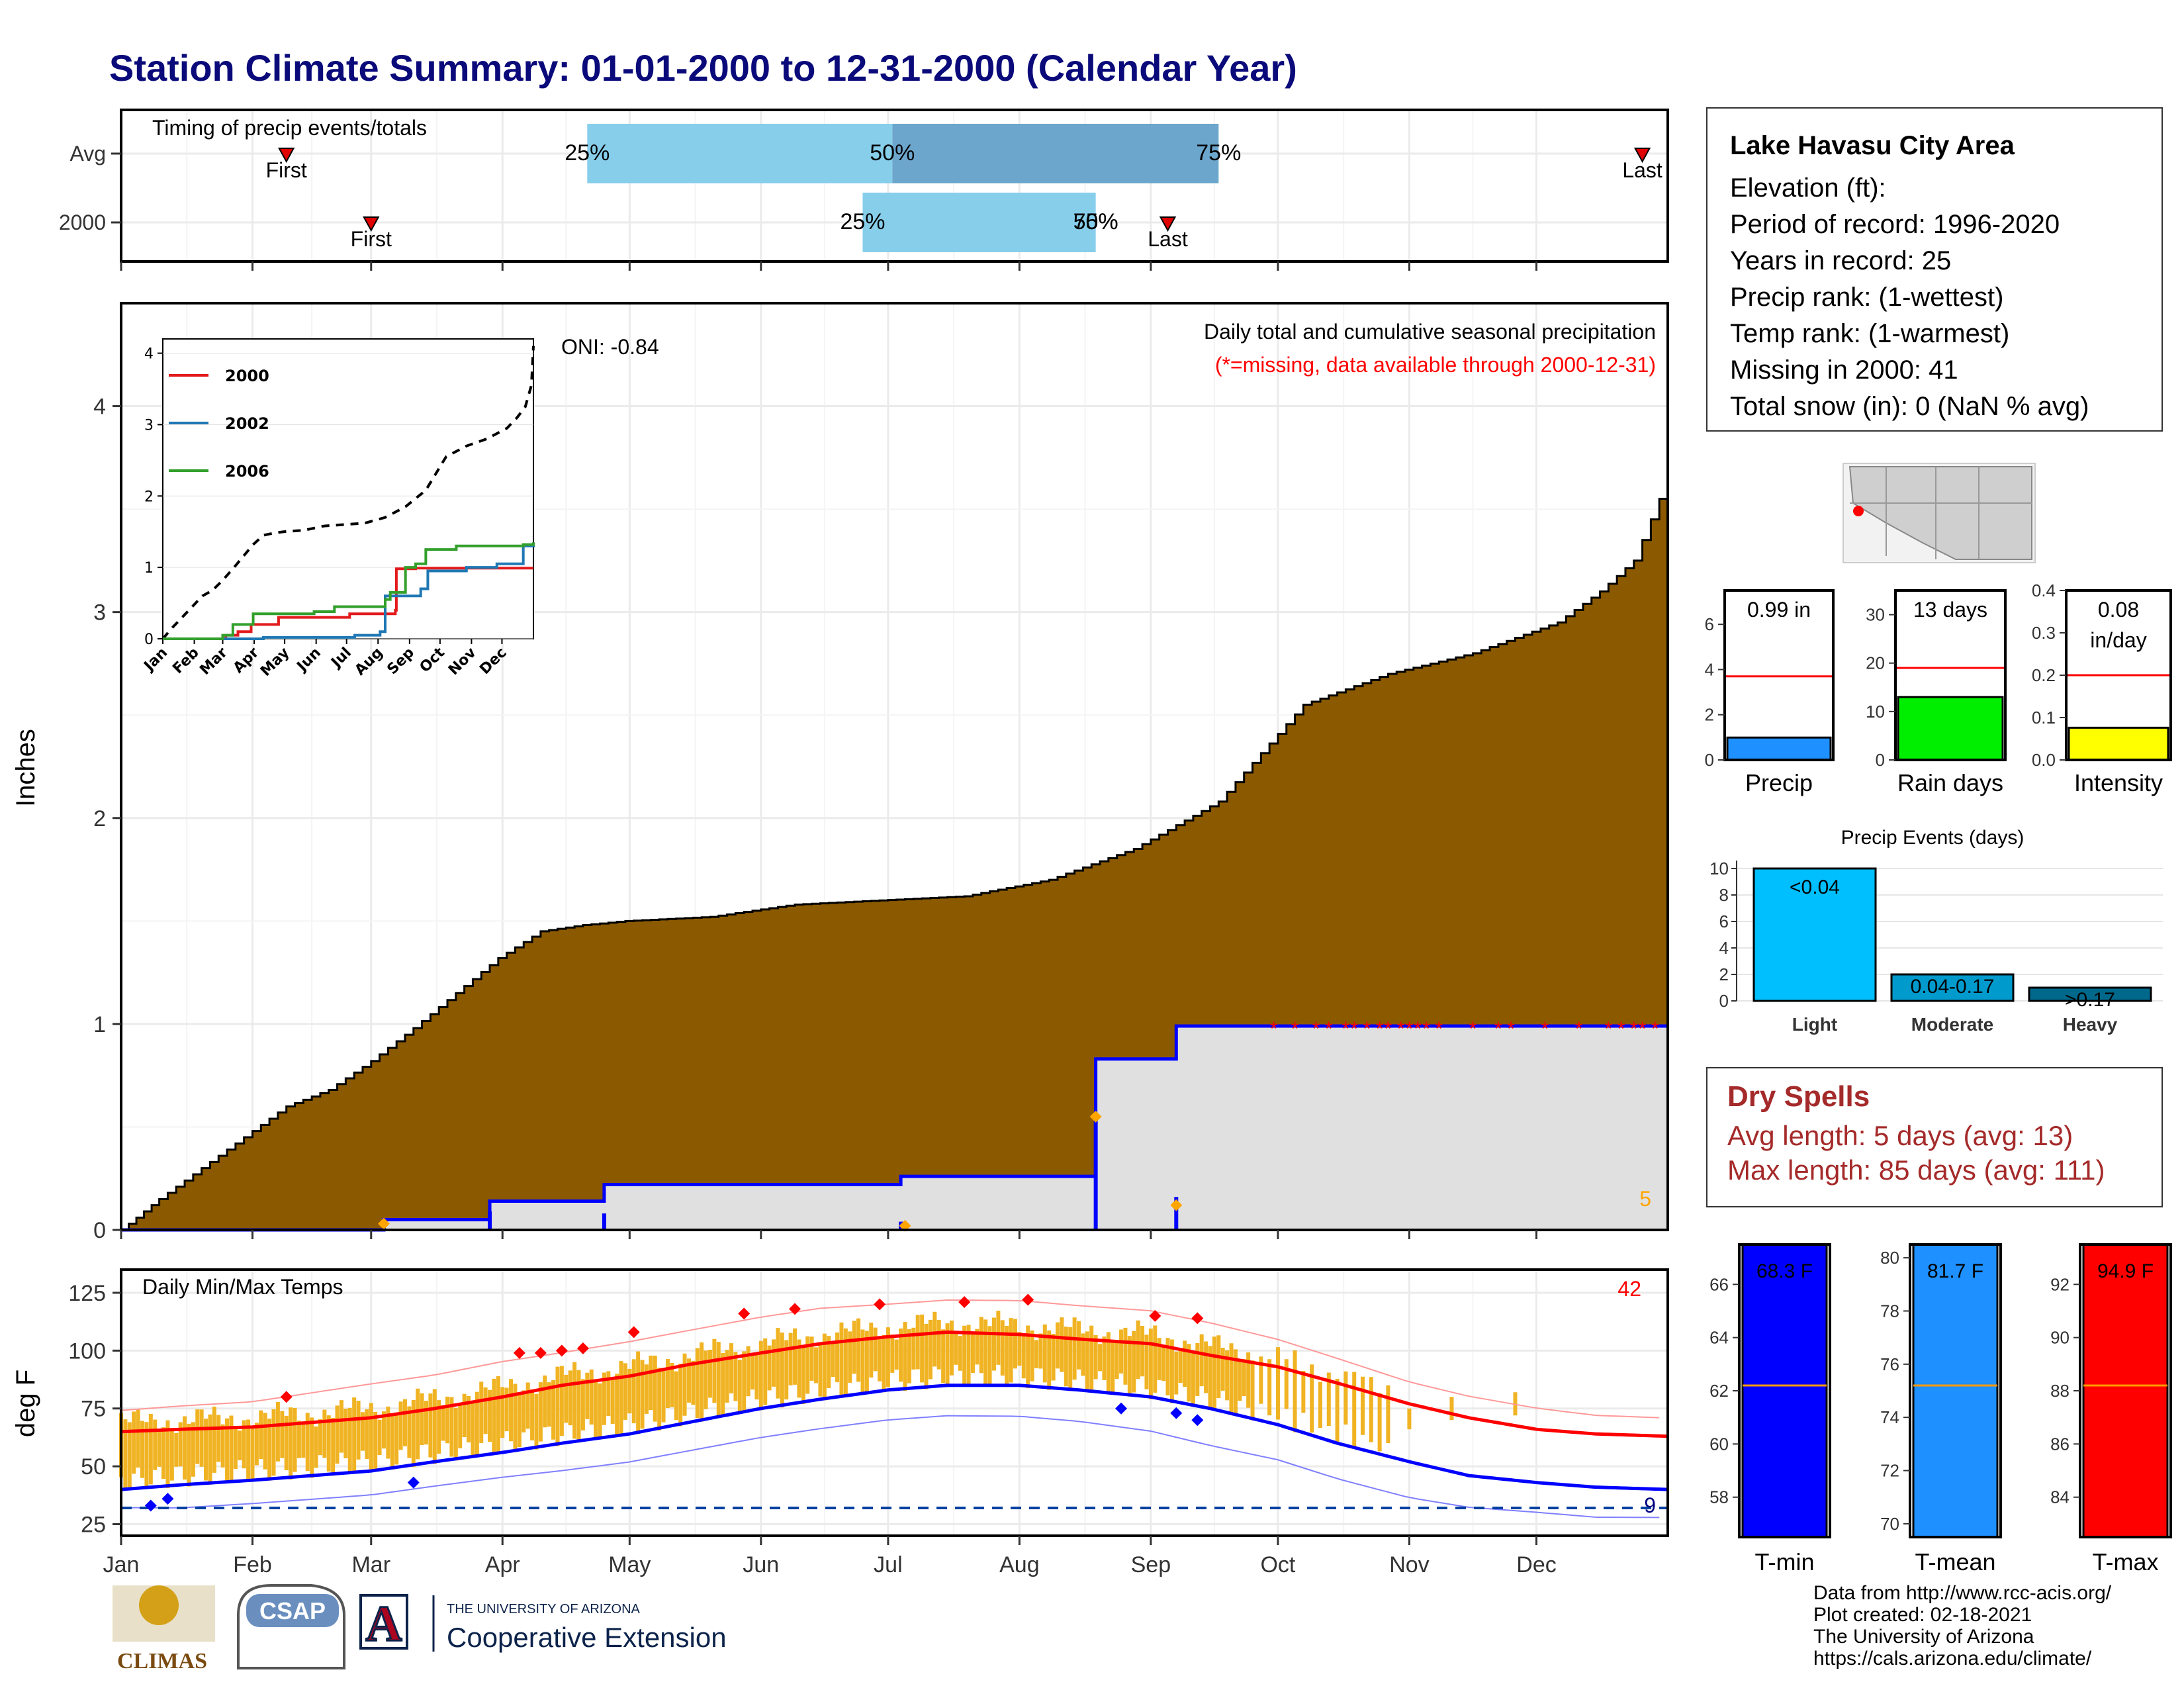  Describe the element at coordinates (2125, 1561) in the screenshot. I see `tbar-label-2: T-max` at that location.